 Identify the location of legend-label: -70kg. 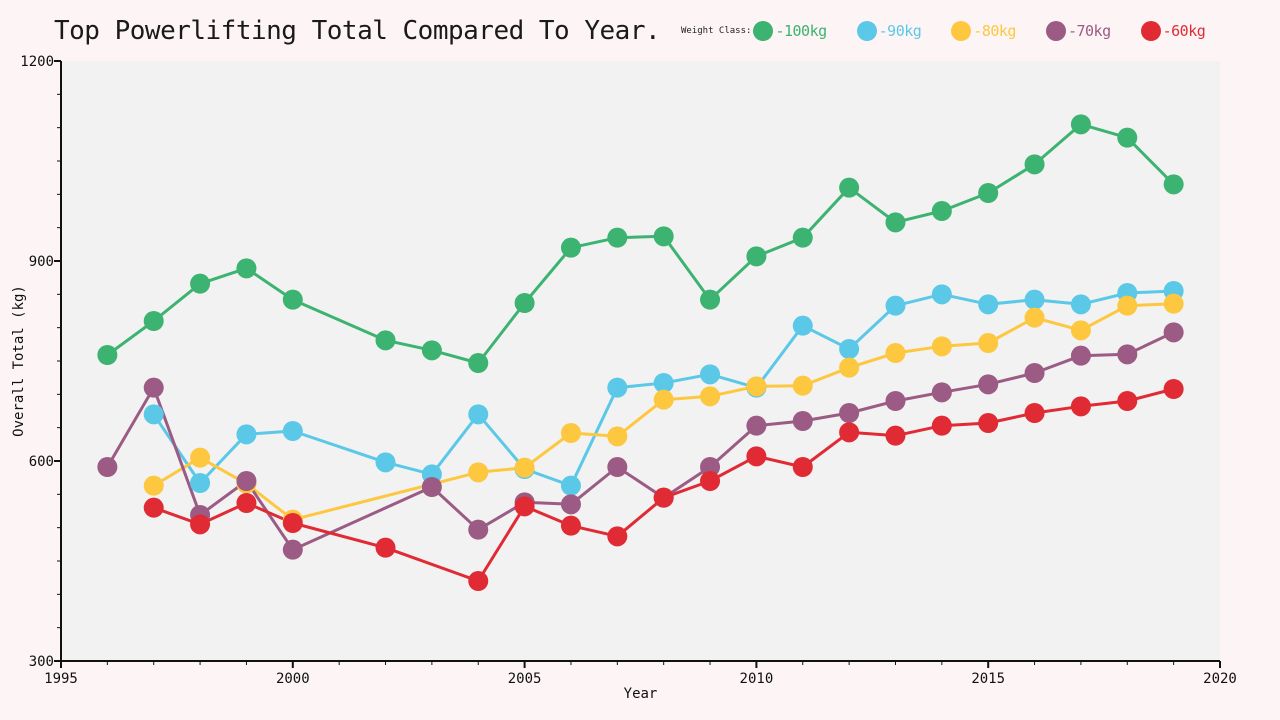
(1089, 31).